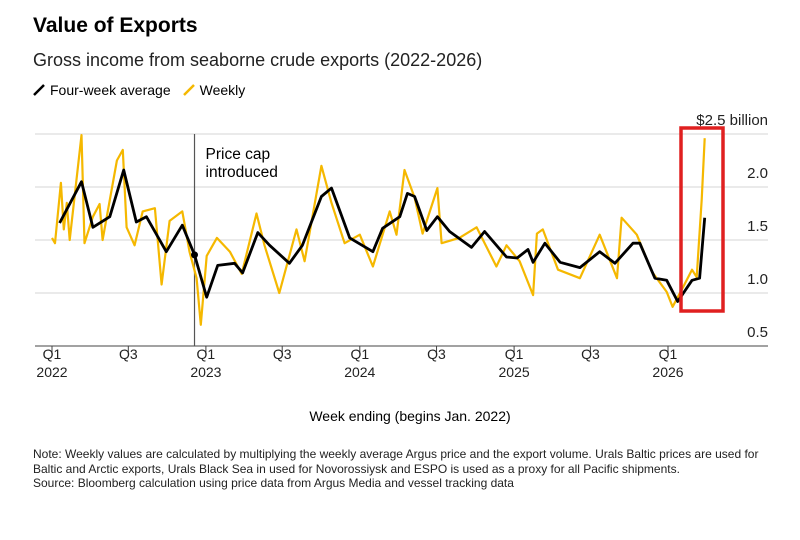 This screenshot has height=540, width=800. What do you see at coordinates (757, 279) in the screenshot?
I see `y-tick-label: 1.0` at bounding box center [757, 279].